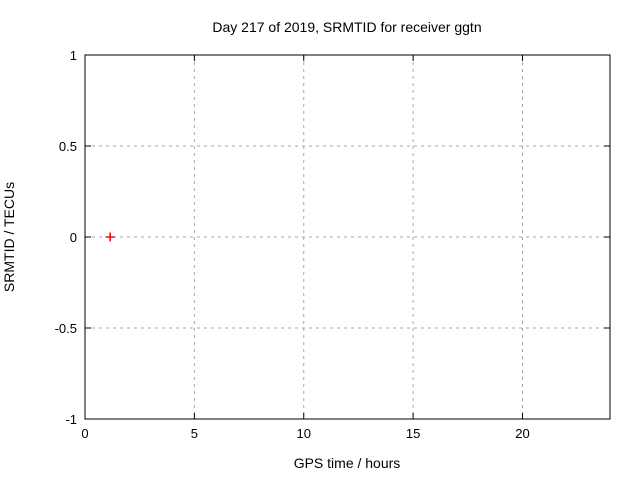  Describe the element at coordinates (66, 328) in the screenshot. I see `y-tick-label: -0.5` at that location.